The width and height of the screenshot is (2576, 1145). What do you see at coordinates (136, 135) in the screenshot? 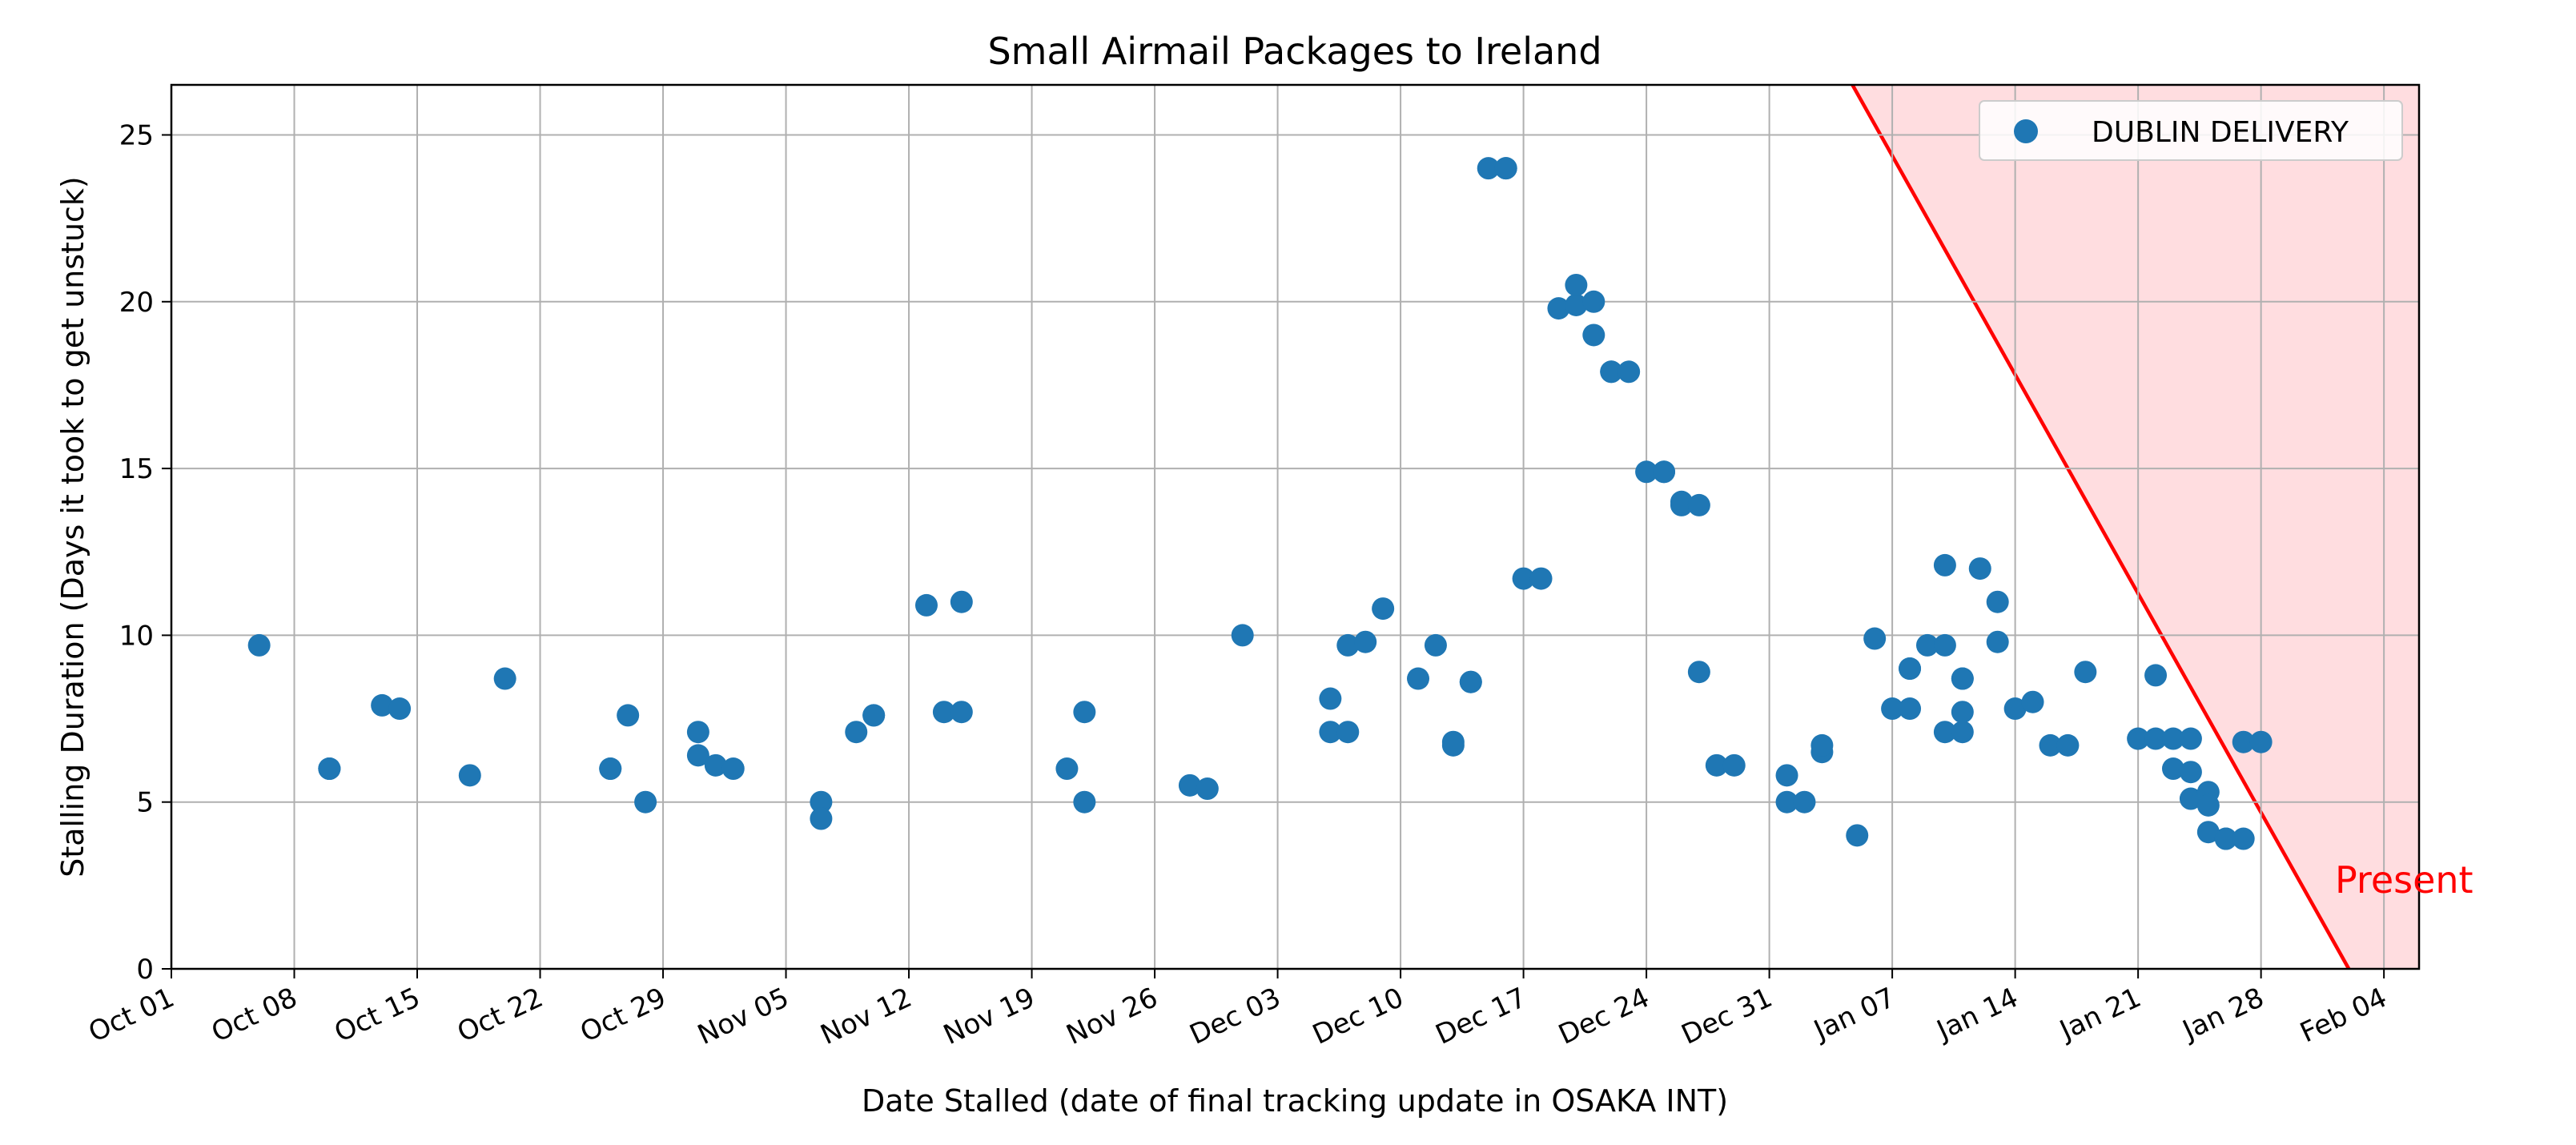
I see `y-tick-label: 25` at bounding box center [136, 135].